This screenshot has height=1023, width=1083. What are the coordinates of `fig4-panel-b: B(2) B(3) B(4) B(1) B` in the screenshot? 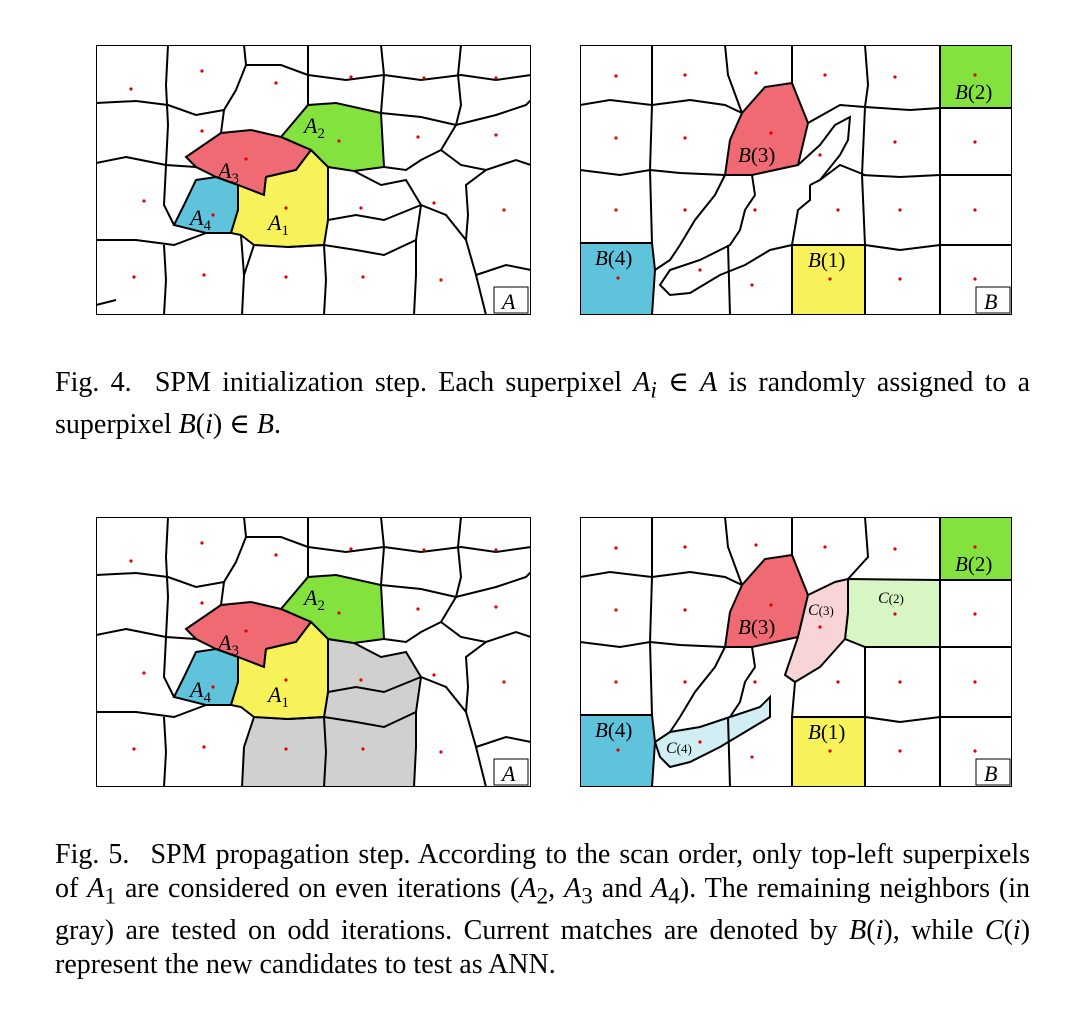 It's located at (796, 180).